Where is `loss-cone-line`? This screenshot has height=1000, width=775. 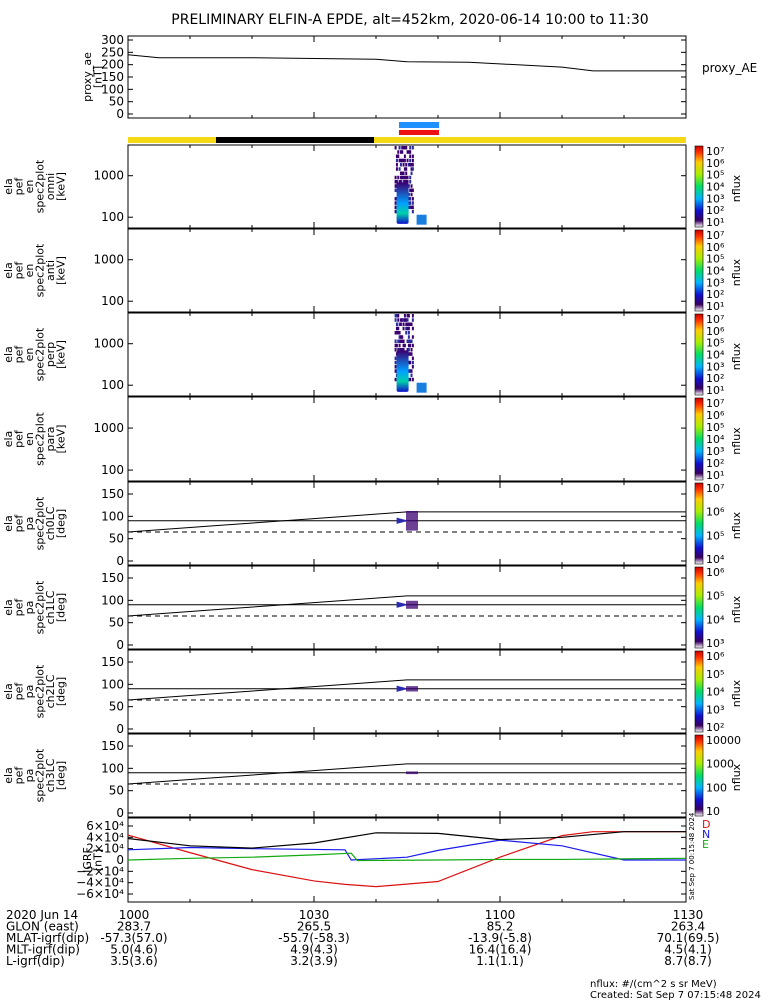
loss-cone-line is located at coordinates (406, 690).